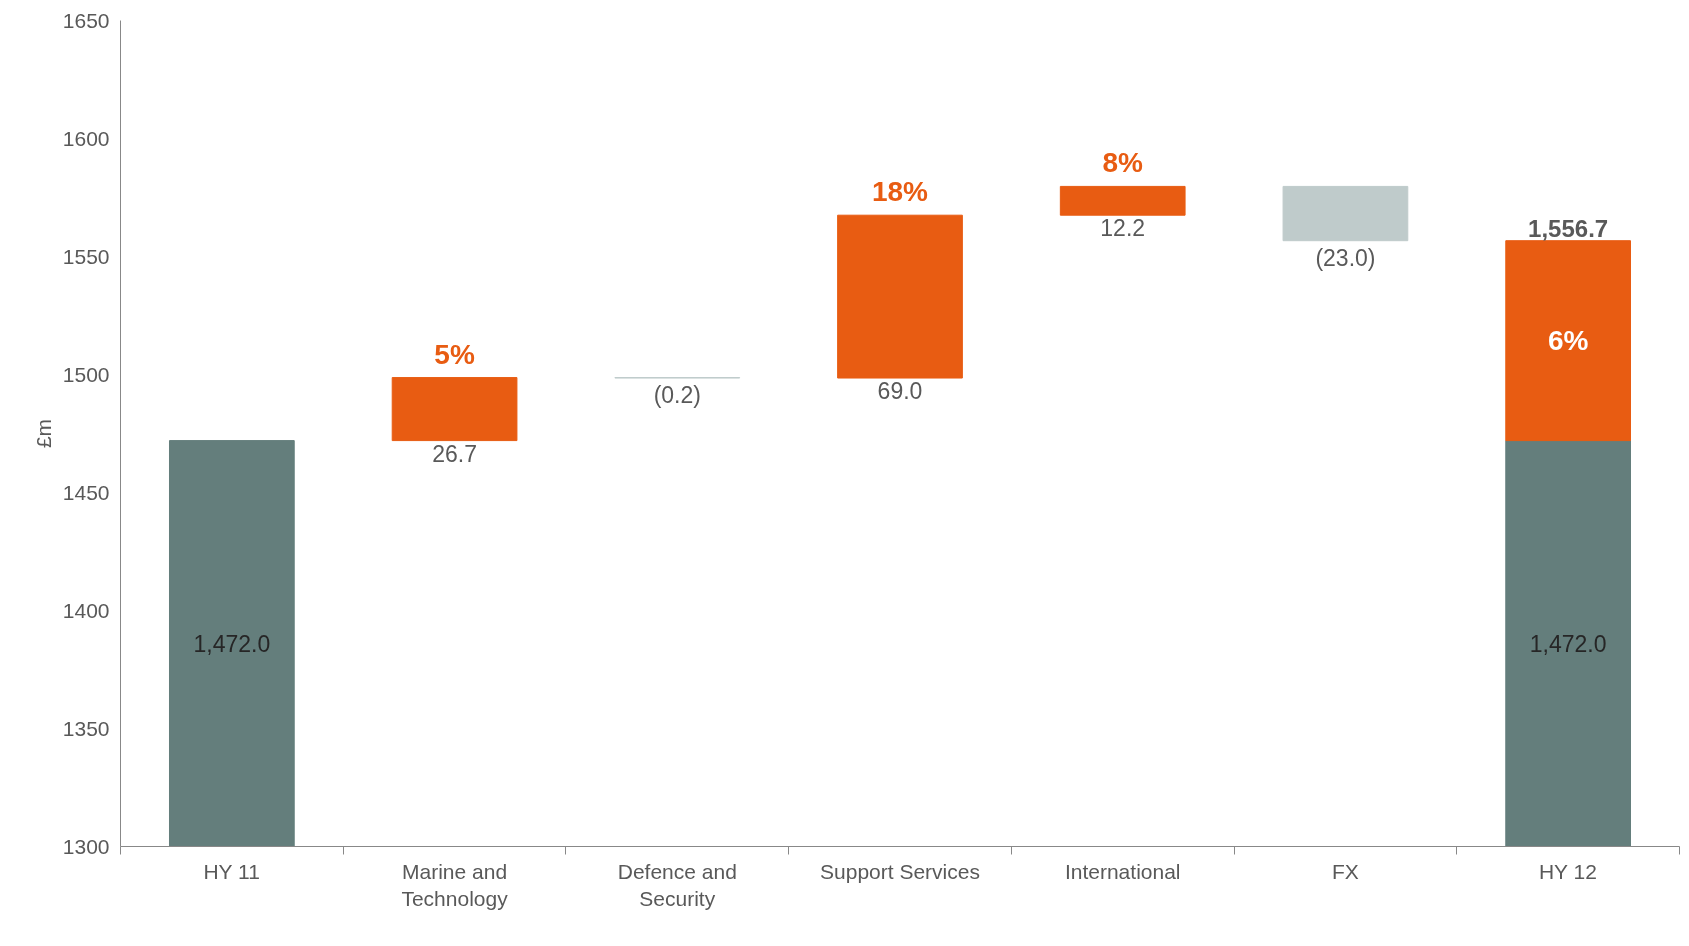 This screenshot has width=1689, height=946. I want to click on y-tick-label: 1550, so click(86, 256).